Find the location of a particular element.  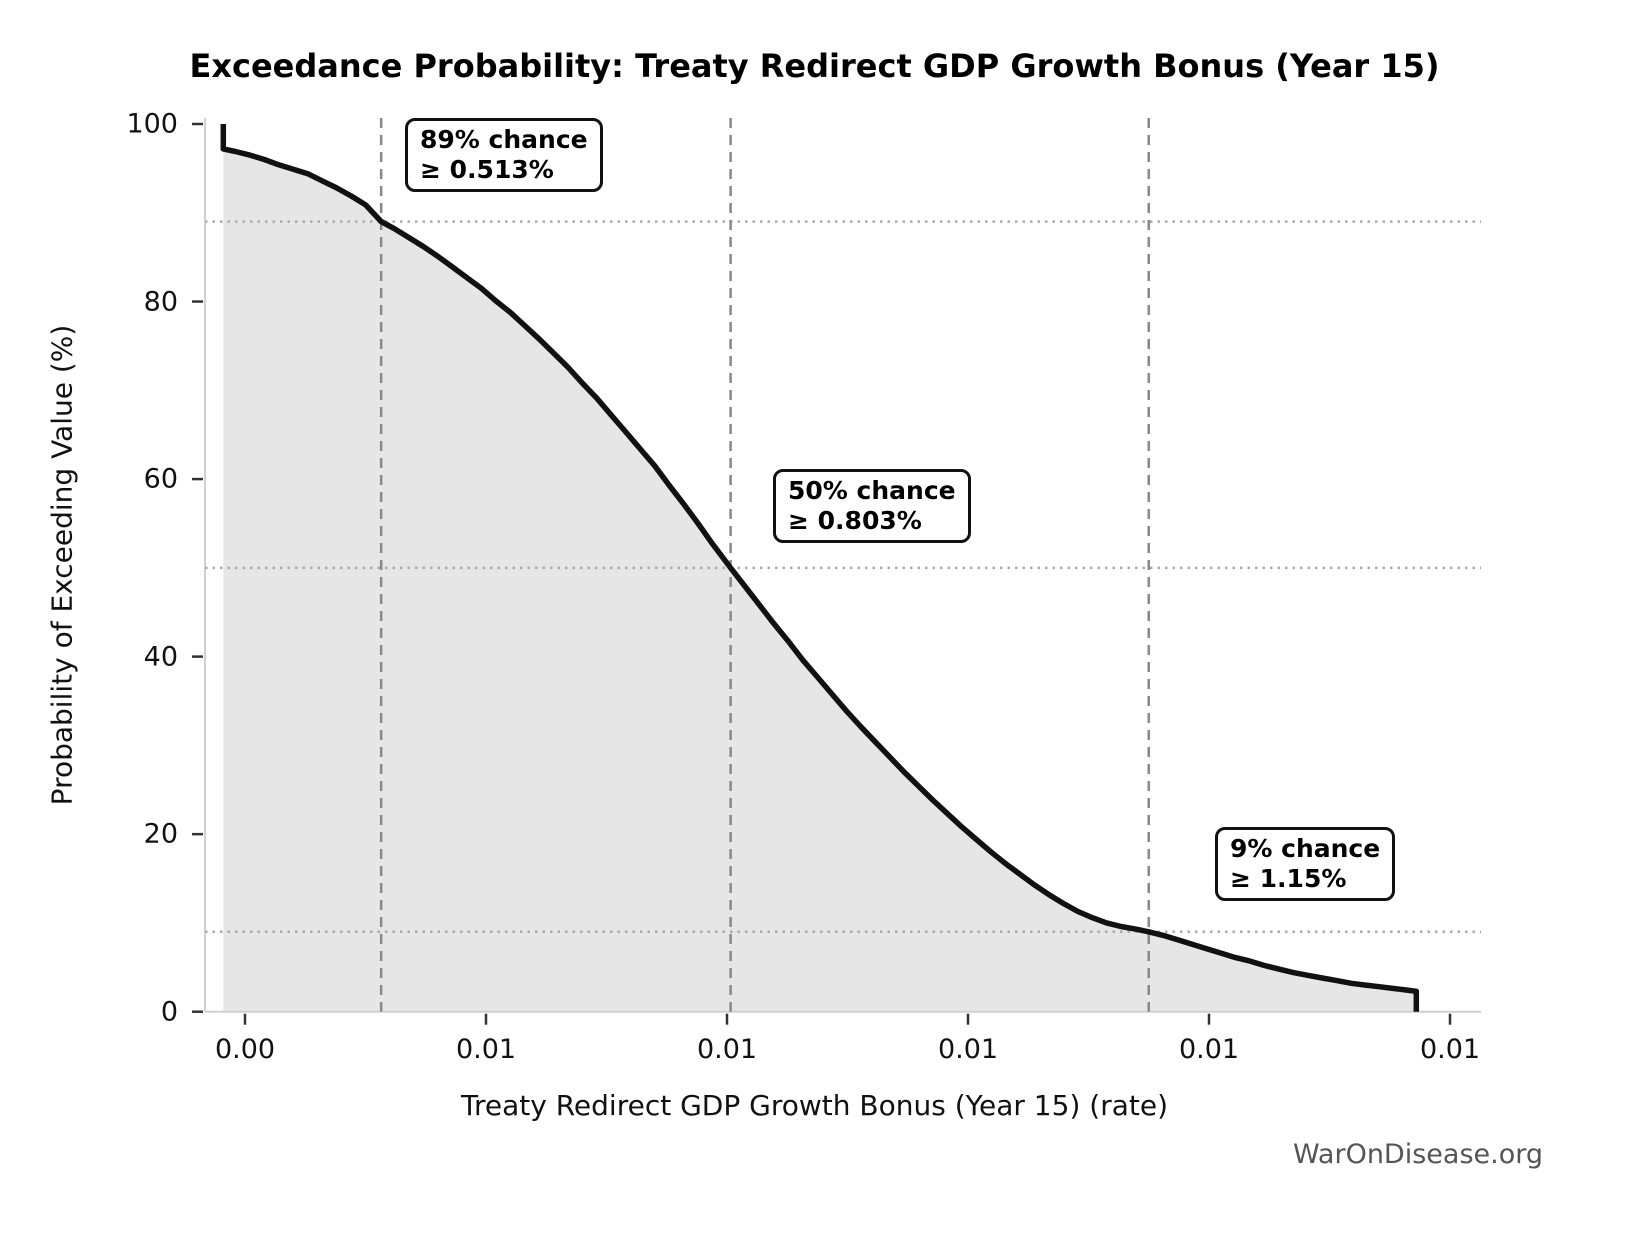

annotation-89pct-line1: 89% chance is located at coordinates (504, 139).